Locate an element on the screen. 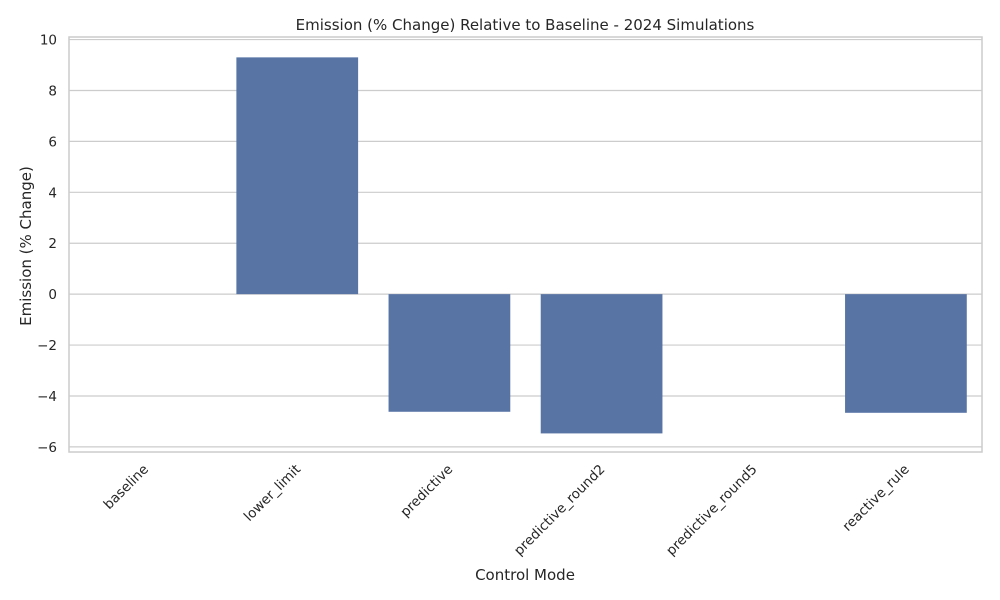 Image resolution: width=1000 pixels, height=600 pixels. y-tick-labels: −6 −4 −2 0 2 4 6 8 10 is located at coordinates (47, 244).